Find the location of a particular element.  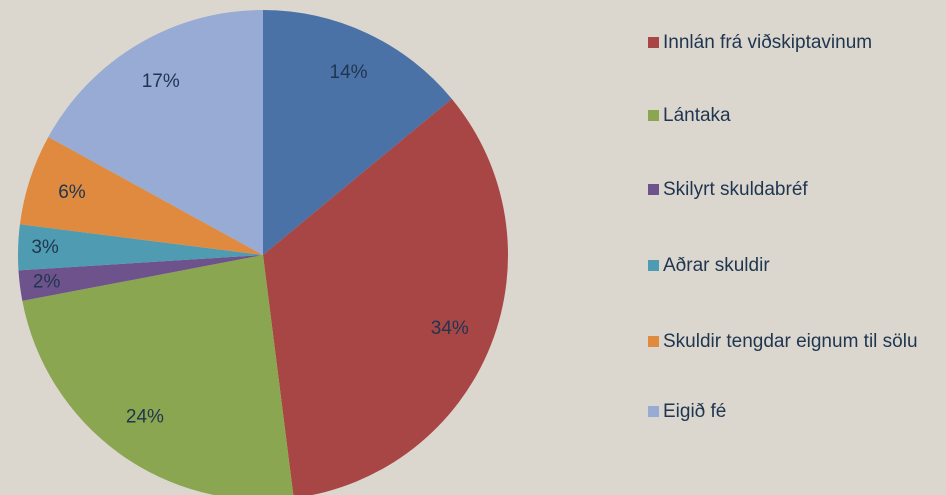

legend-item: Eigið fé is located at coordinates (796, 412).